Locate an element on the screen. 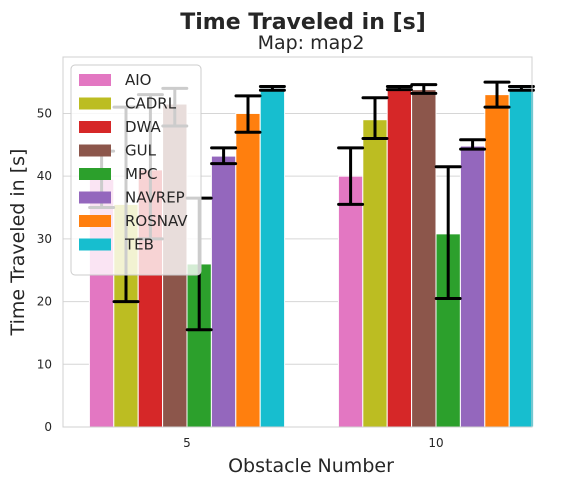 Image resolution: width=568 pixels, height=486 pixels. legend-label: ROSNAV is located at coordinates (156, 221).